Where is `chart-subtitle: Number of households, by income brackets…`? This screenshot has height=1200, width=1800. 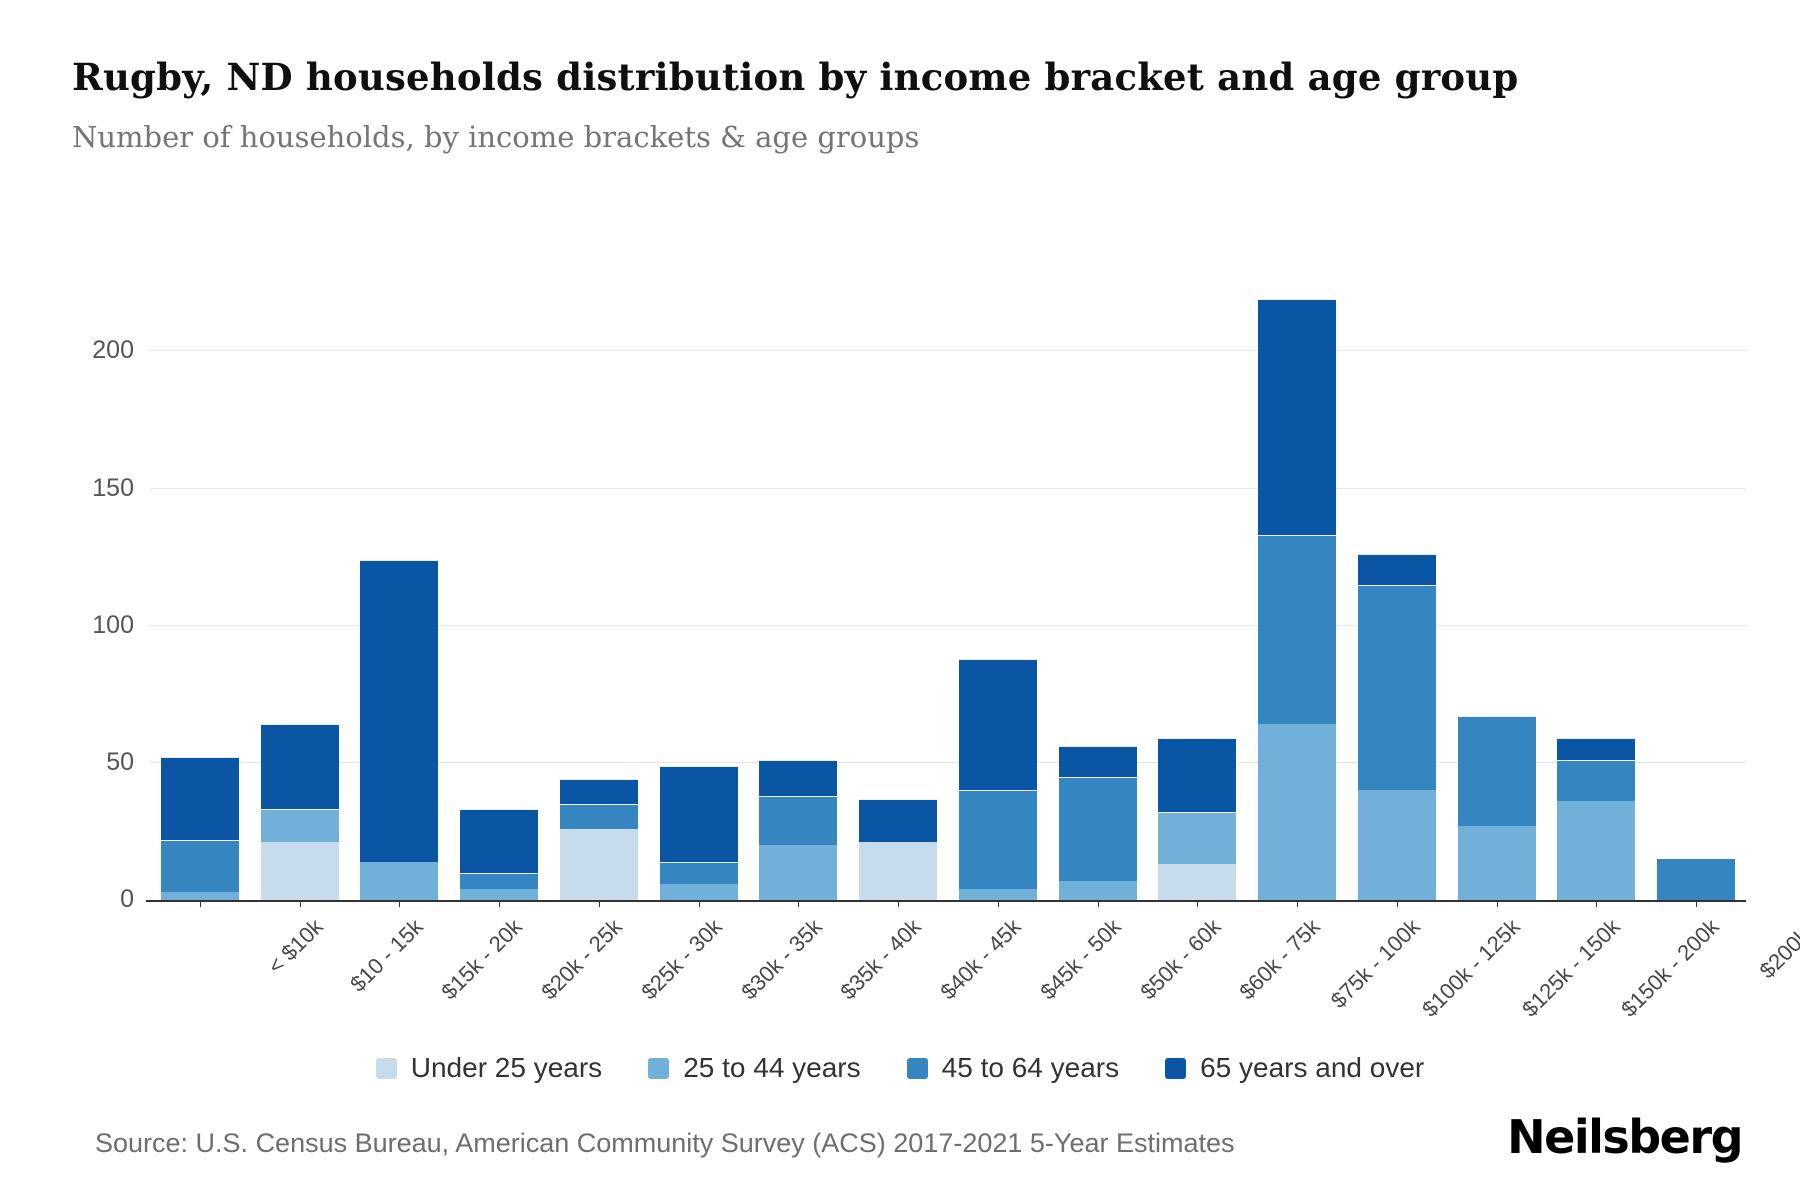
chart-subtitle: Number of households, by income brackets… is located at coordinates (496, 137).